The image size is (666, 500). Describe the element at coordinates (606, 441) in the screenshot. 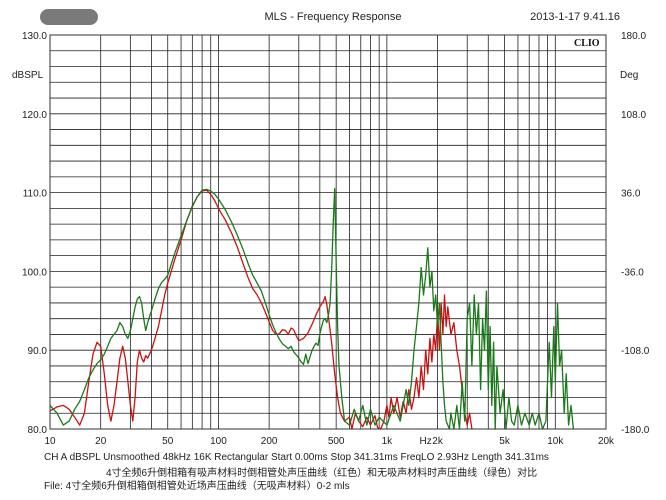

I see `x-tick-label: 20k` at that location.